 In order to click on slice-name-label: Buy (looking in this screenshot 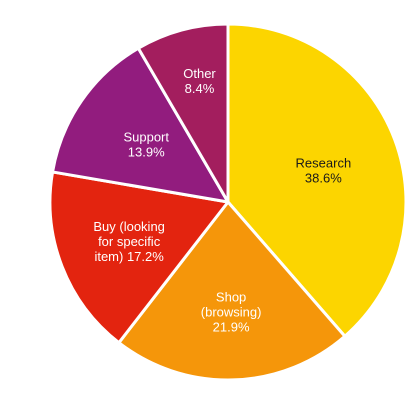, I will do `click(129, 226)`.